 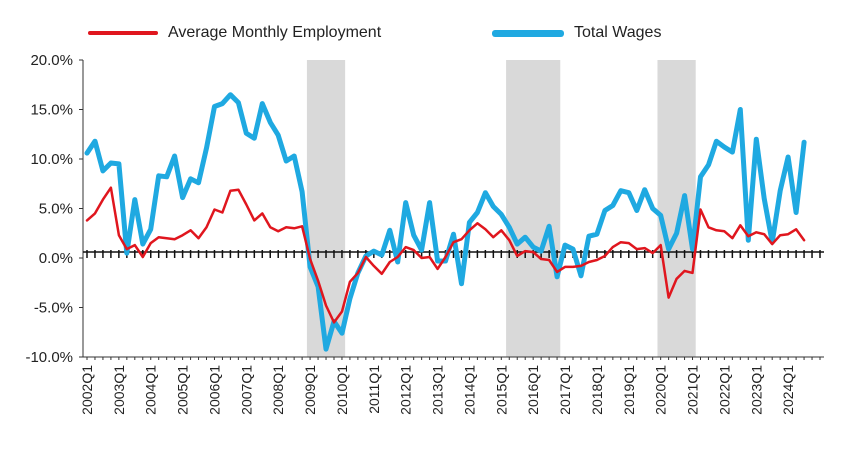 What do you see at coordinates (528, 33) in the screenshot?
I see `legend-swatch-wages` at bounding box center [528, 33].